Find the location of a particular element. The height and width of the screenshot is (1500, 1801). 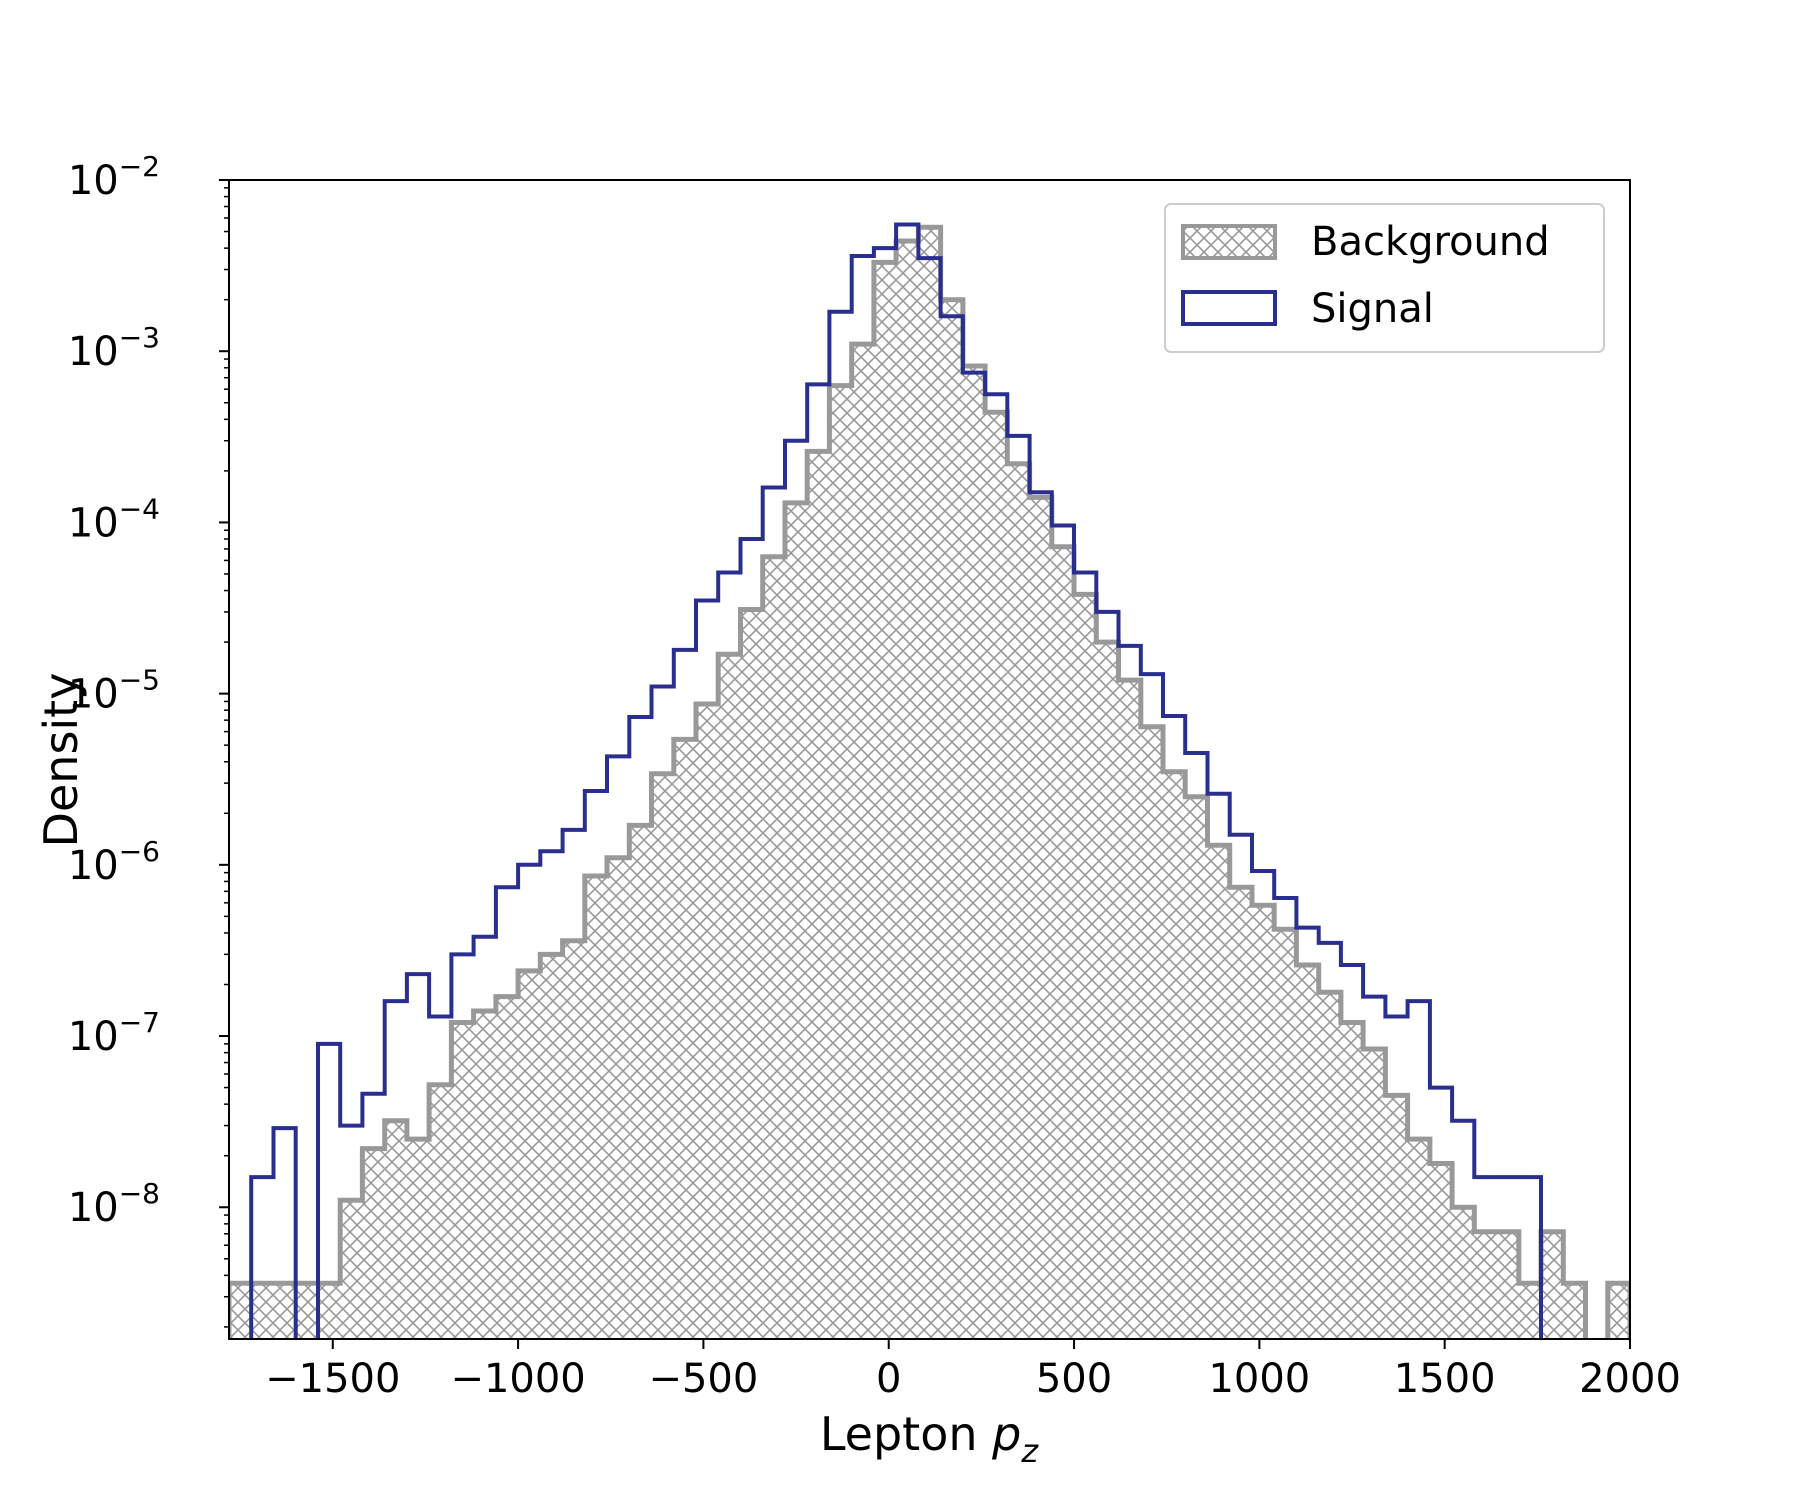

legend: Background Signal is located at coordinates (1384, 278).